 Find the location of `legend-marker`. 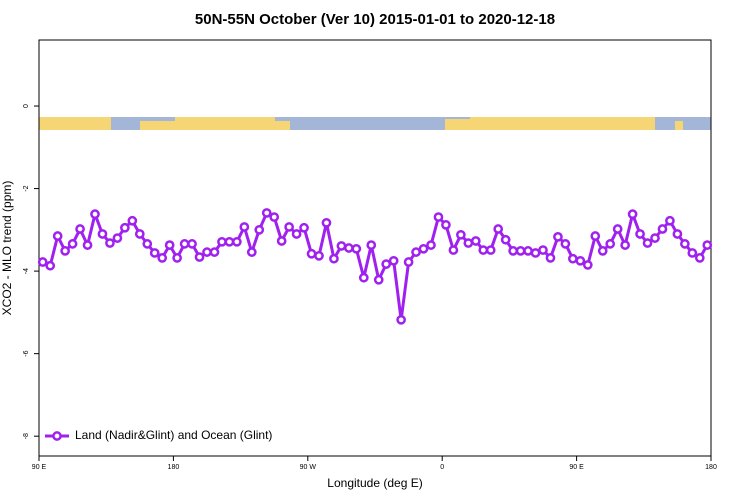

legend-marker is located at coordinates (57, 436).